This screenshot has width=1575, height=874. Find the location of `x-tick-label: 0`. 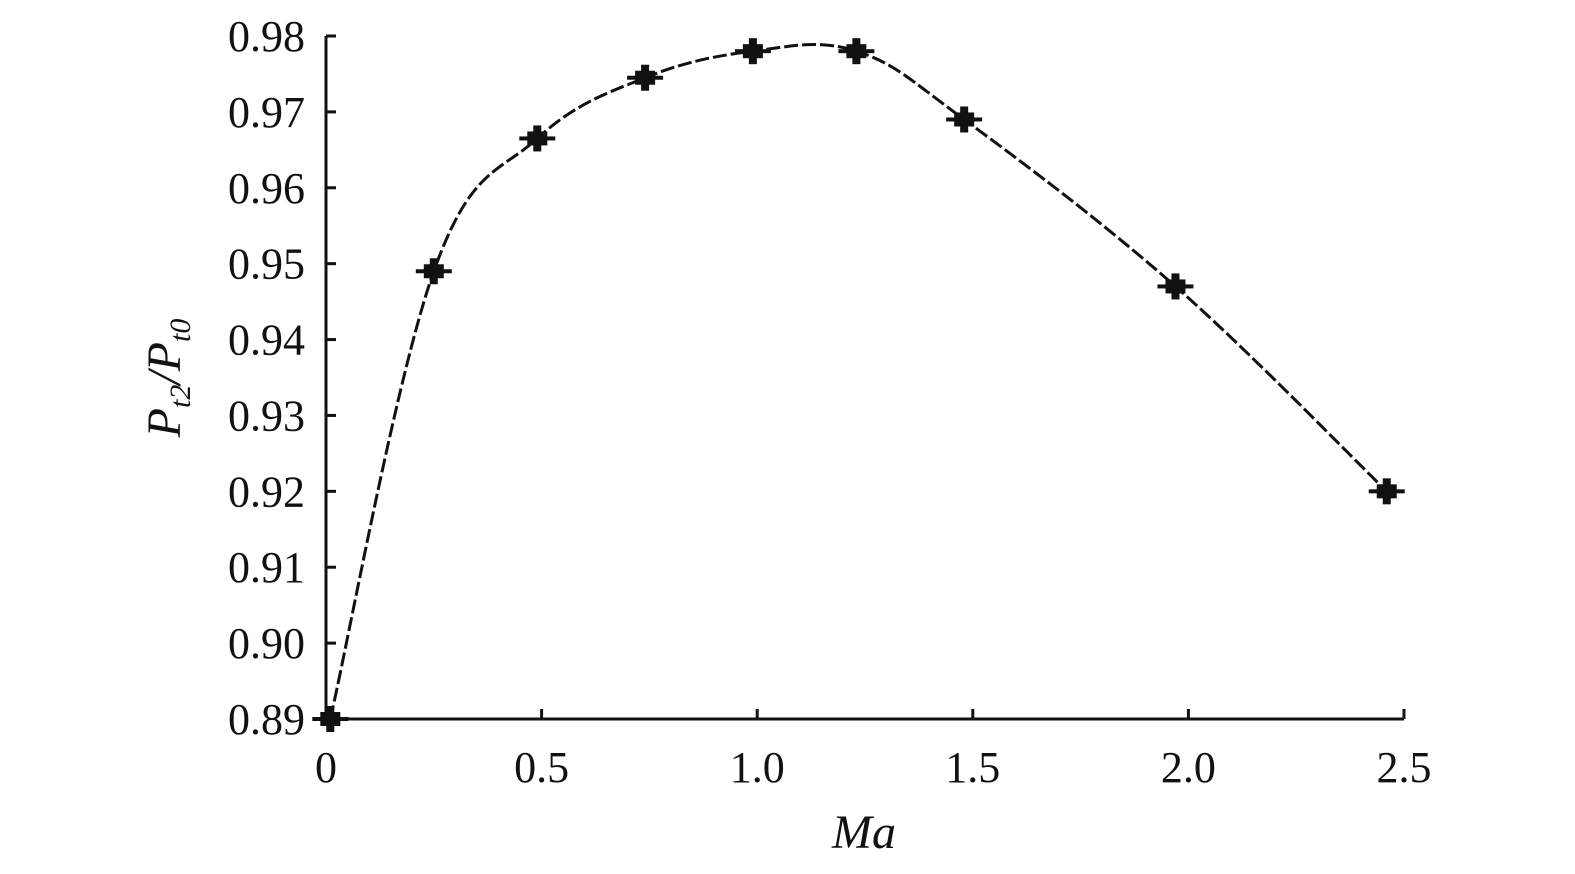

x-tick-label: 0 is located at coordinates (326, 767).